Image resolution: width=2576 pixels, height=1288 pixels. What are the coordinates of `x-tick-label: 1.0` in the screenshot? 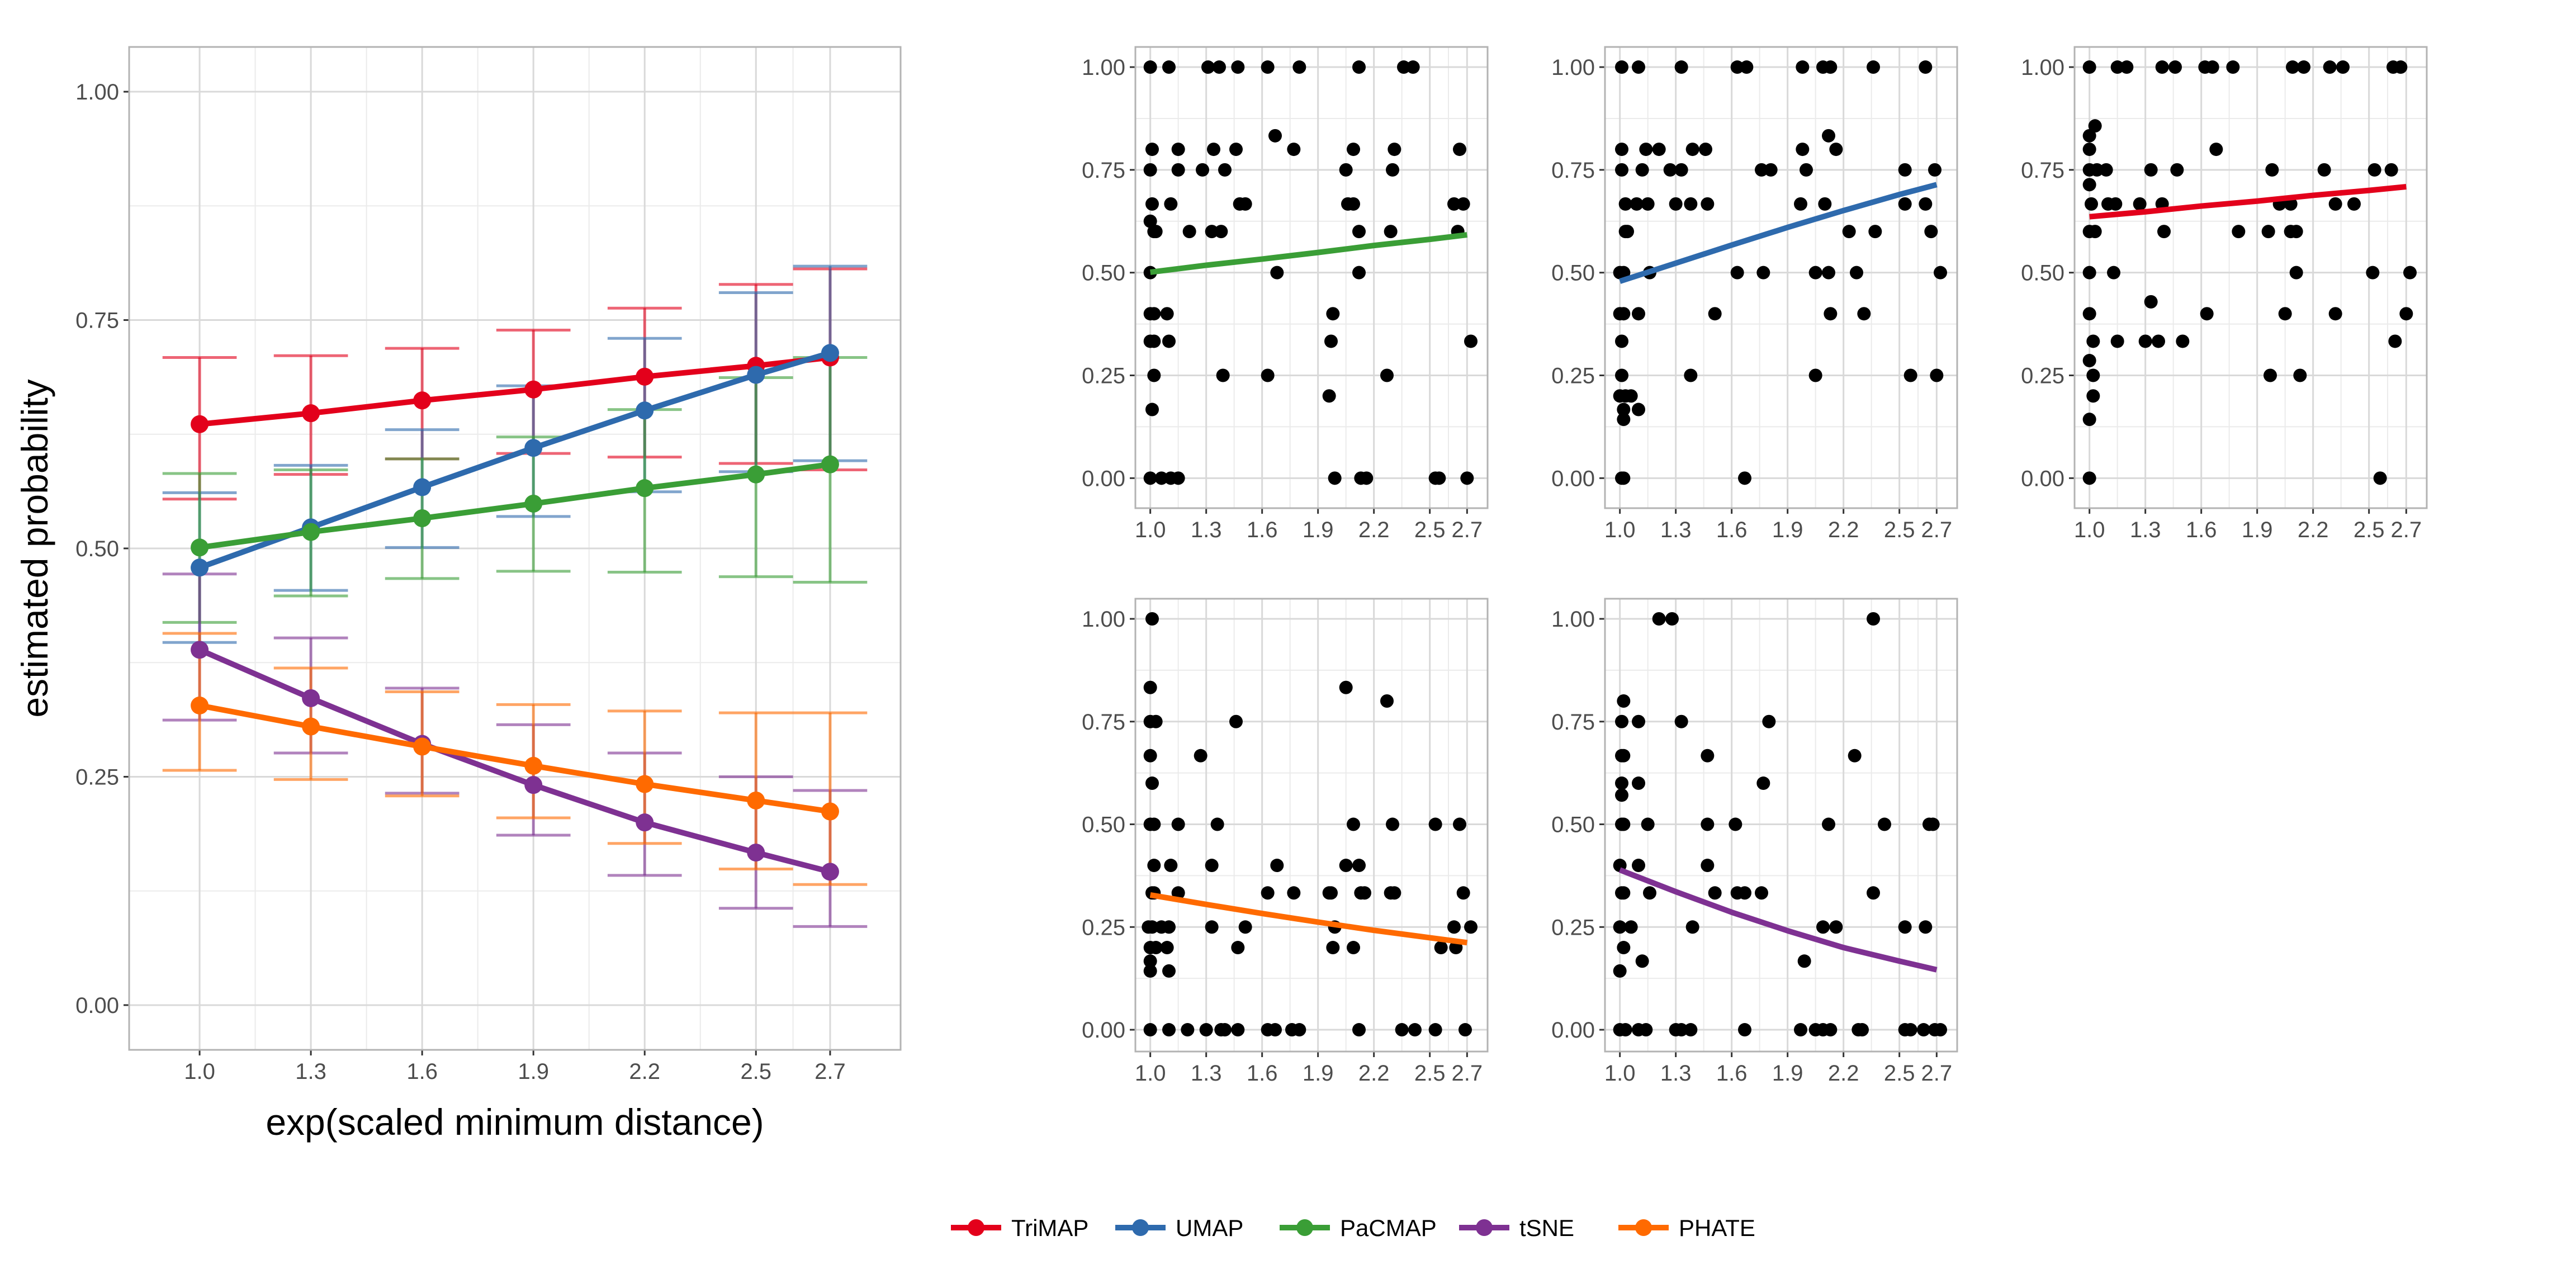 It's located at (1151, 530).